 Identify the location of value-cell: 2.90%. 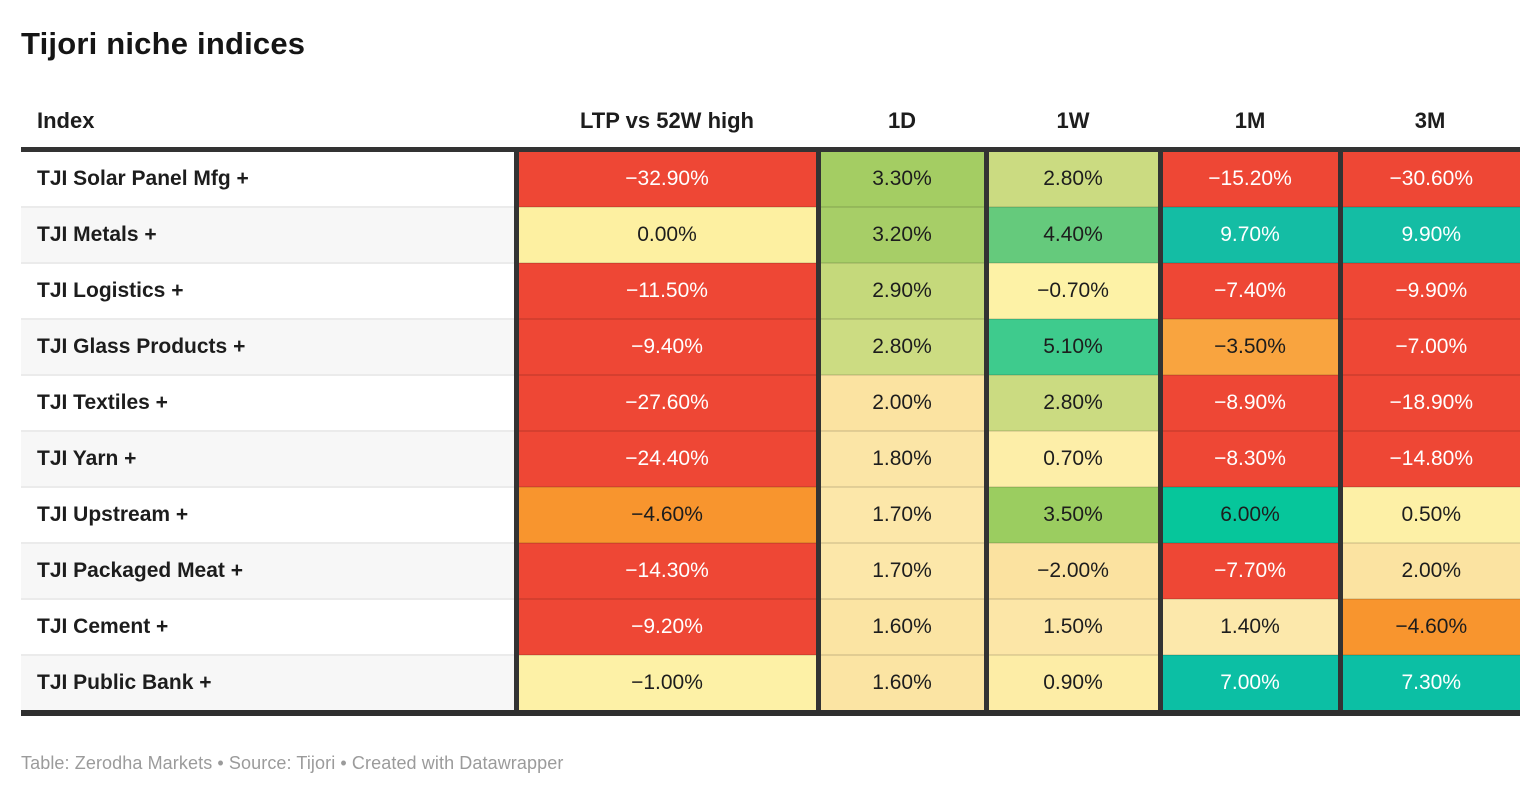
(900, 290).